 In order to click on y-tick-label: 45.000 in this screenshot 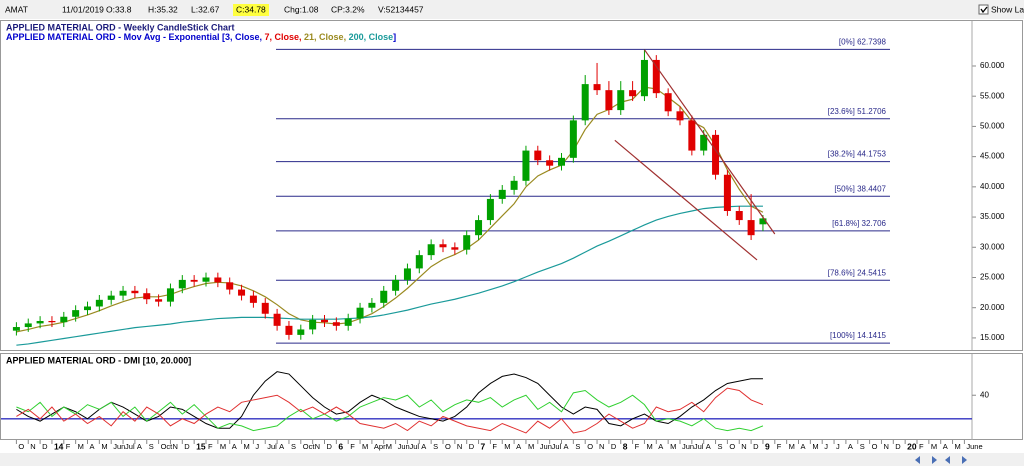, I will do `click(992, 156)`.